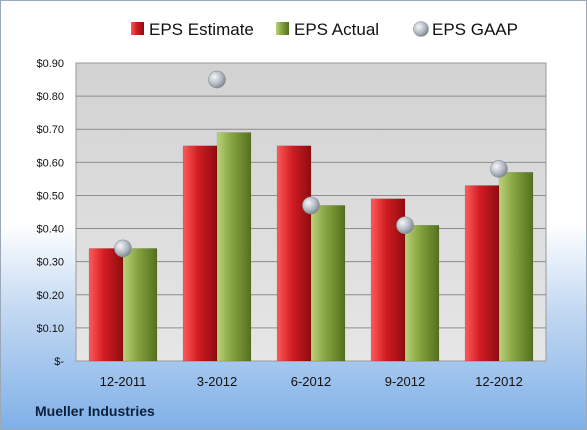 This screenshot has height=430, width=587. What do you see at coordinates (336, 29) in the screenshot?
I see `legend-label: EPS Actual` at bounding box center [336, 29].